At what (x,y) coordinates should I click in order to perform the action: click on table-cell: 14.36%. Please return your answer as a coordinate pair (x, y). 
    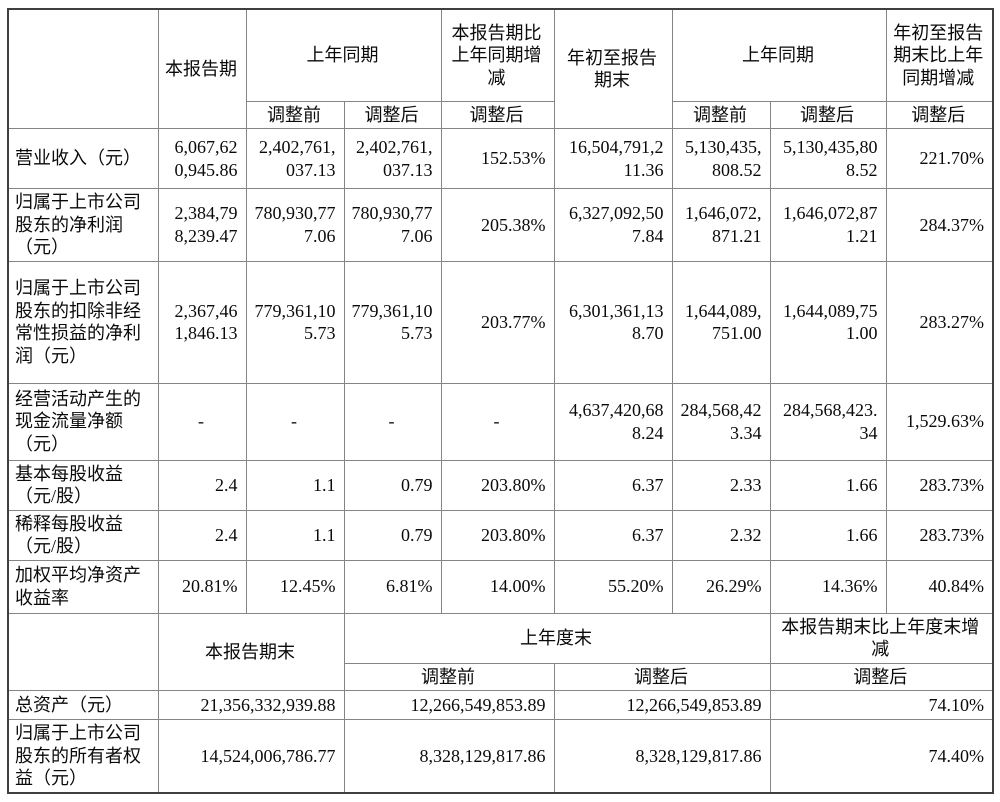
    Looking at the image, I should click on (828, 586).